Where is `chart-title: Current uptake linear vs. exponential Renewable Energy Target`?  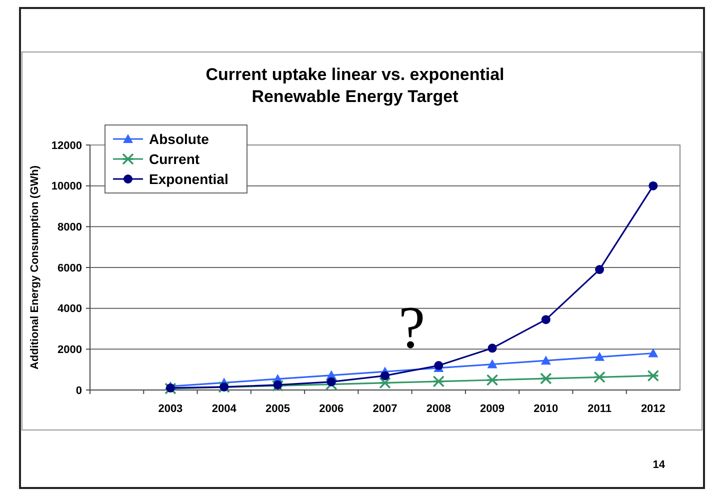
chart-title: Current uptake linear vs. exponential Renewable Energy Target is located at coordinates (355, 85).